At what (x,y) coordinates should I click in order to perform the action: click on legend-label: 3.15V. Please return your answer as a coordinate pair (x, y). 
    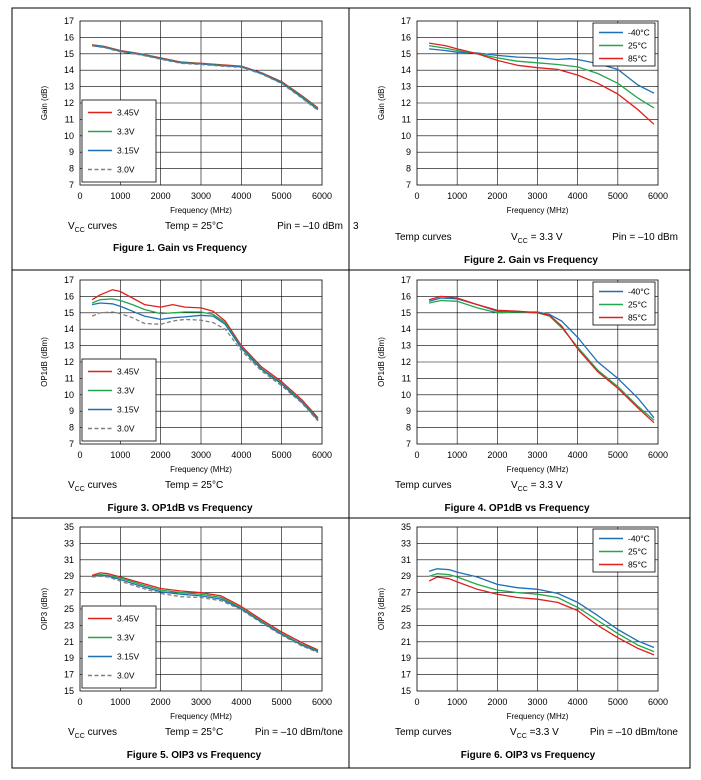
    Looking at the image, I should click on (128, 657).